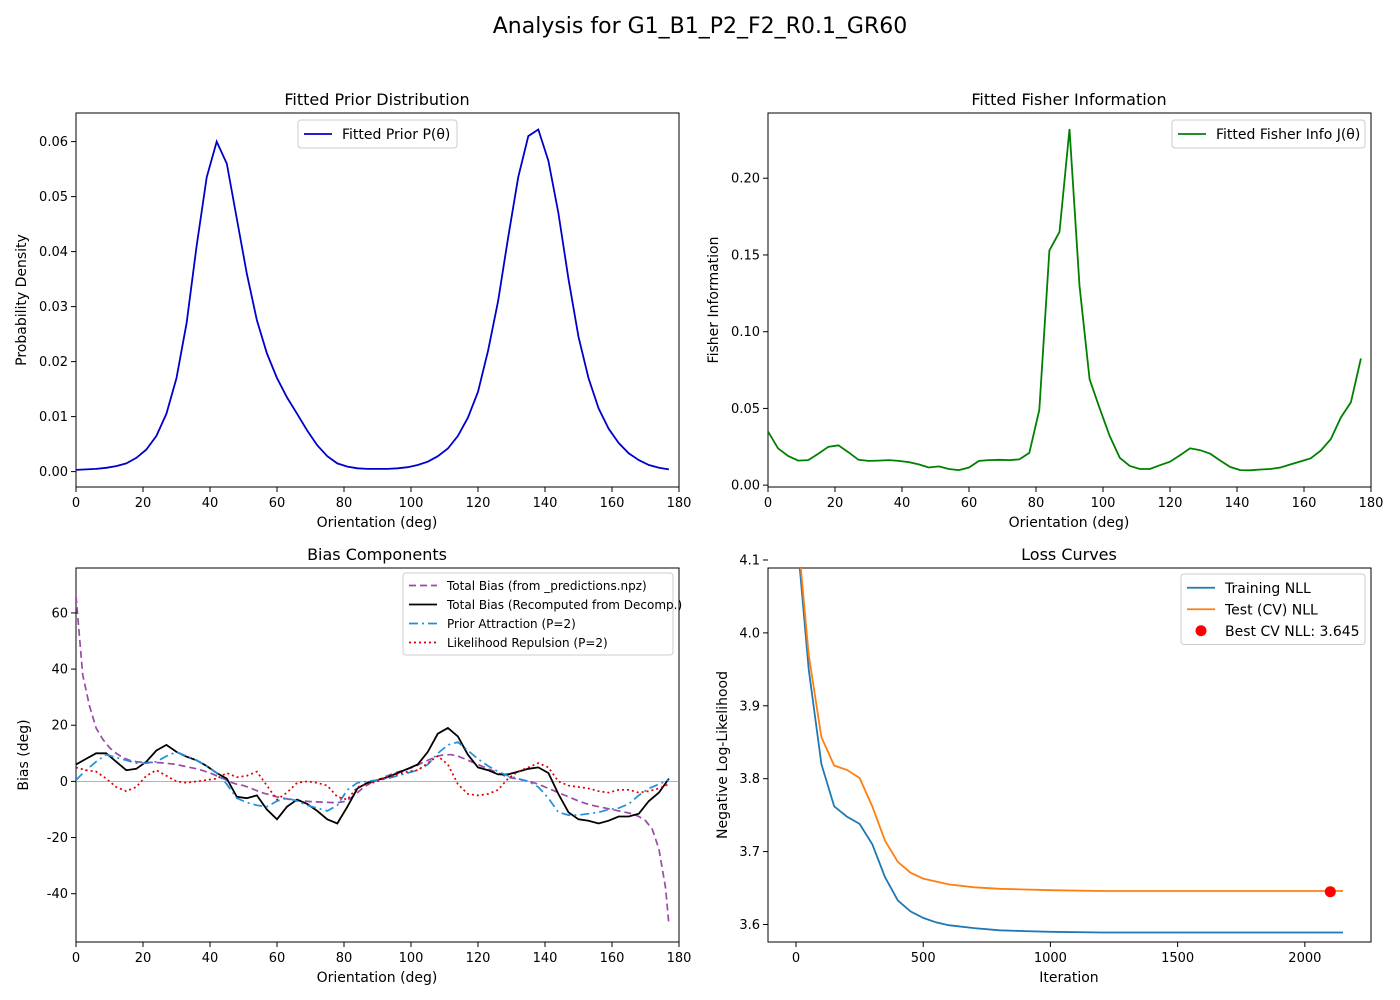 Image resolution: width=1400 pixels, height=1000 pixels. I want to click on y-tick-label: 4.1, so click(749, 560).